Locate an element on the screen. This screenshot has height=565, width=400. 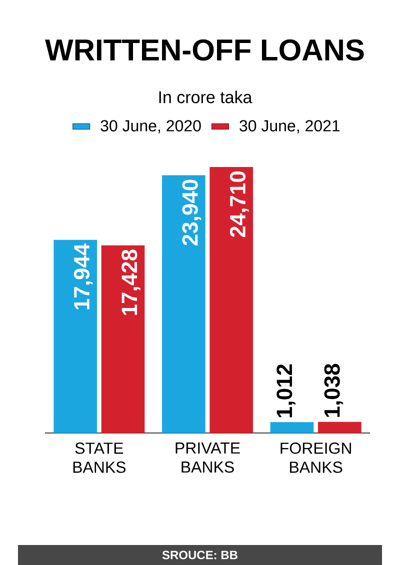
x-tick-label: STATE BANKS is located at coordinates (99, 457).